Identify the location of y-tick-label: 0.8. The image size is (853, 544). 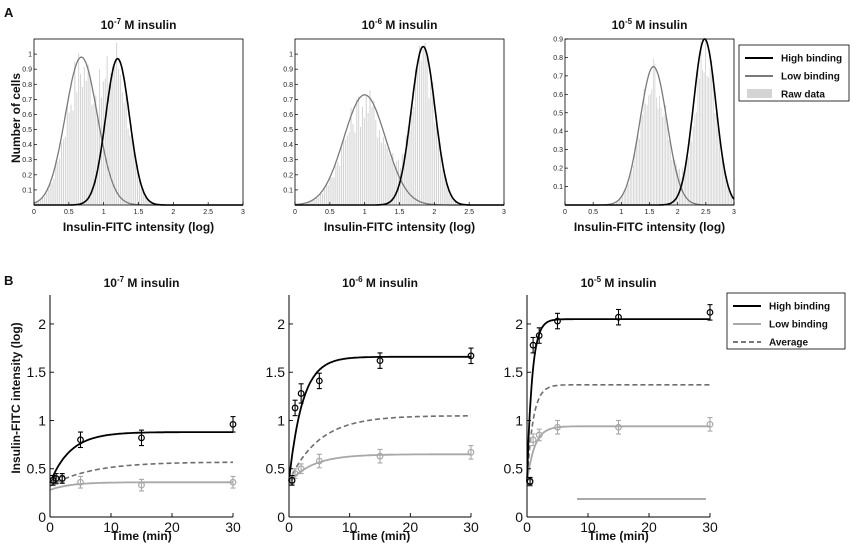
(558, 58).